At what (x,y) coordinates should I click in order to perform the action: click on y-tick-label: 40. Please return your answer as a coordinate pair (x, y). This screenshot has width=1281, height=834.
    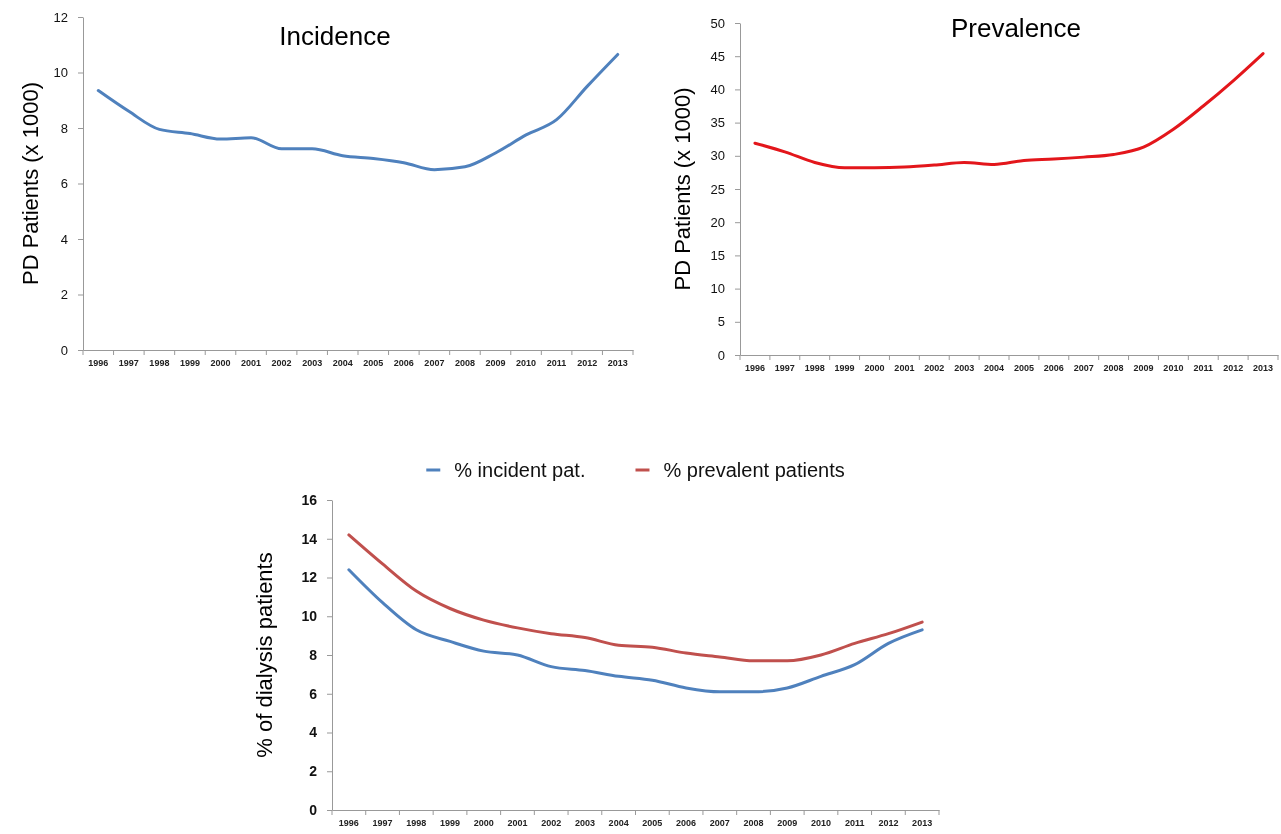
    Looking at the image, I should click on (717, 90).